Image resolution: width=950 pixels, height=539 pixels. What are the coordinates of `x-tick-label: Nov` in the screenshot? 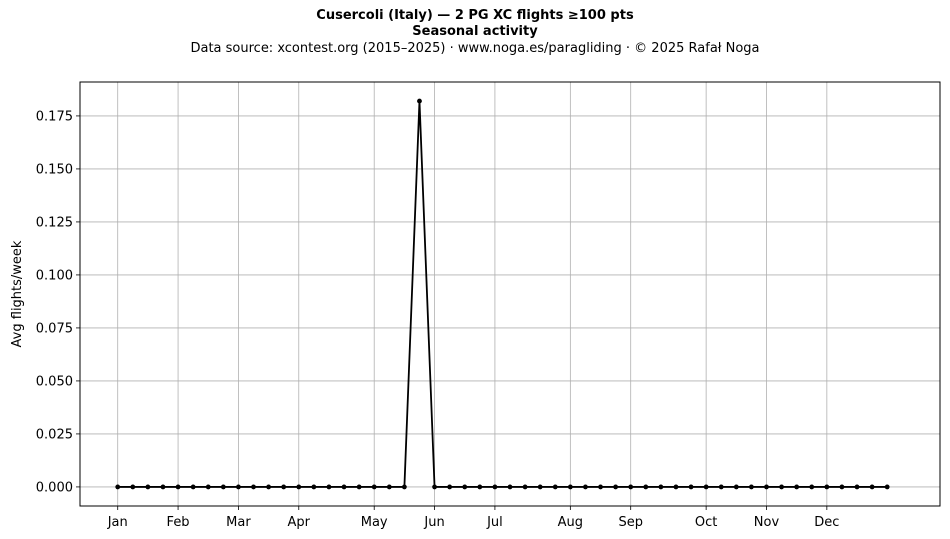 It's located at (767, 522).